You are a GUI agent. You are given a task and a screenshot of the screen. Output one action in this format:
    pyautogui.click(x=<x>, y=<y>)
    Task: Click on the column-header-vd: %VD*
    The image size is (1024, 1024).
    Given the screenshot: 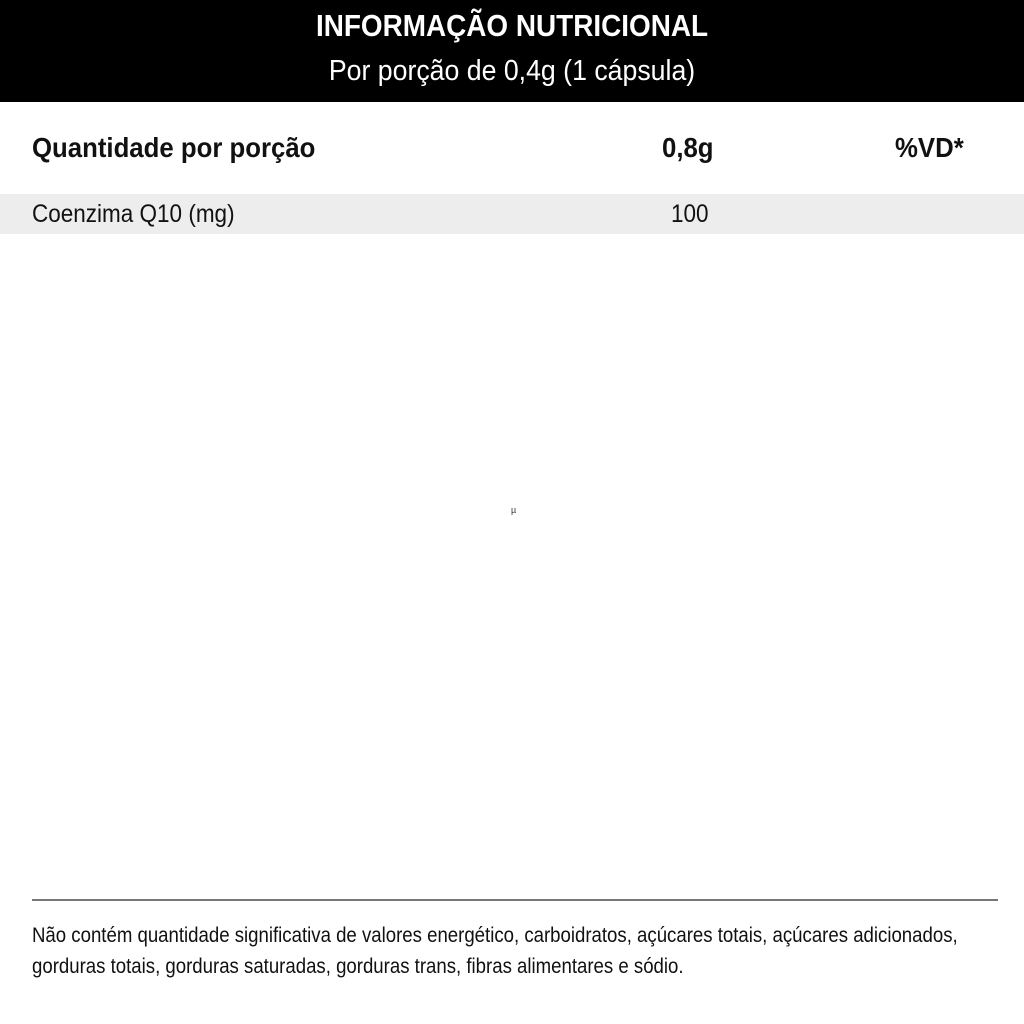 What is the action you would take?
    pyautogui.click(x=929, y=147)
    